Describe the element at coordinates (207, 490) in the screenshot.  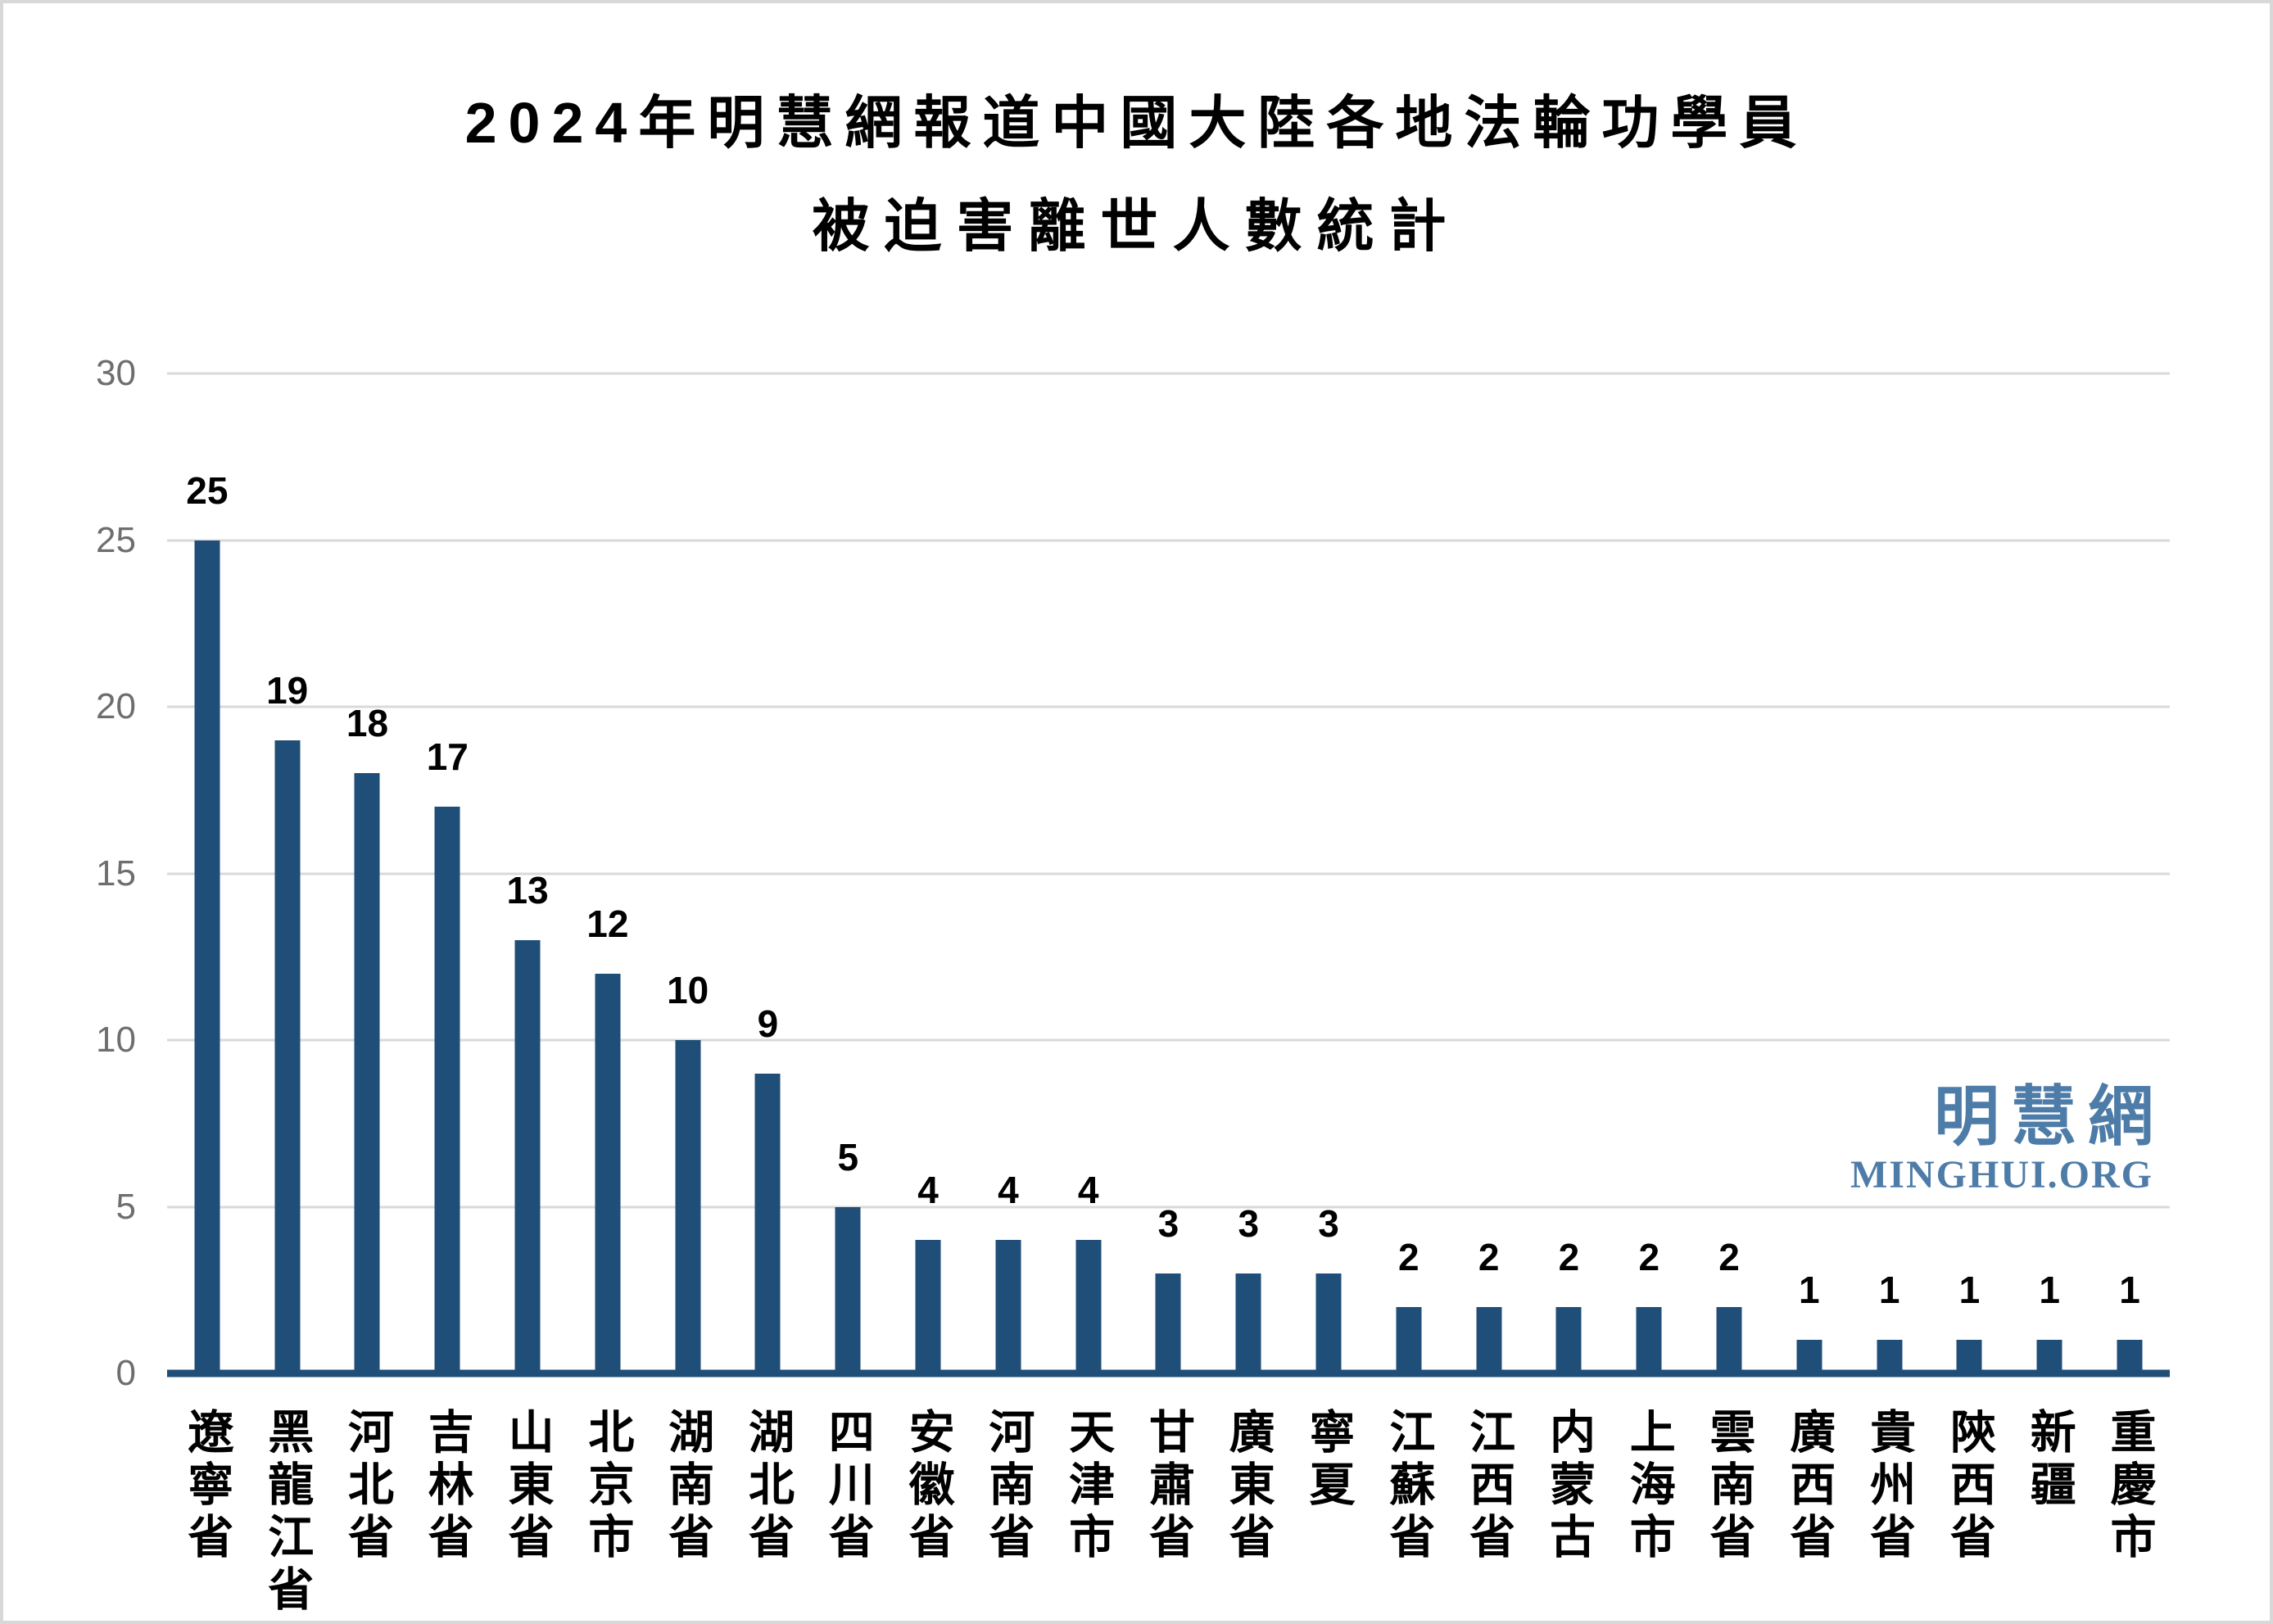
I see `bar-value-label: 25` at that location.